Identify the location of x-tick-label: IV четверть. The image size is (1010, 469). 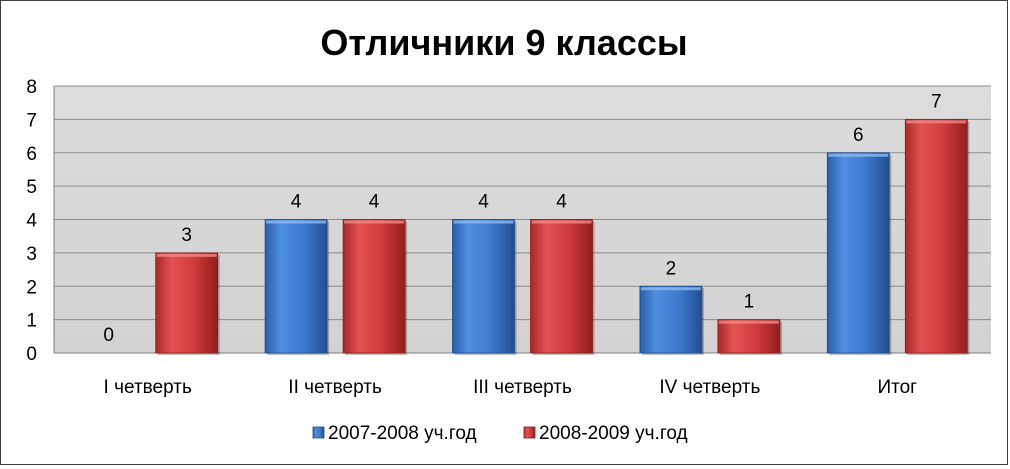
(709, 387).